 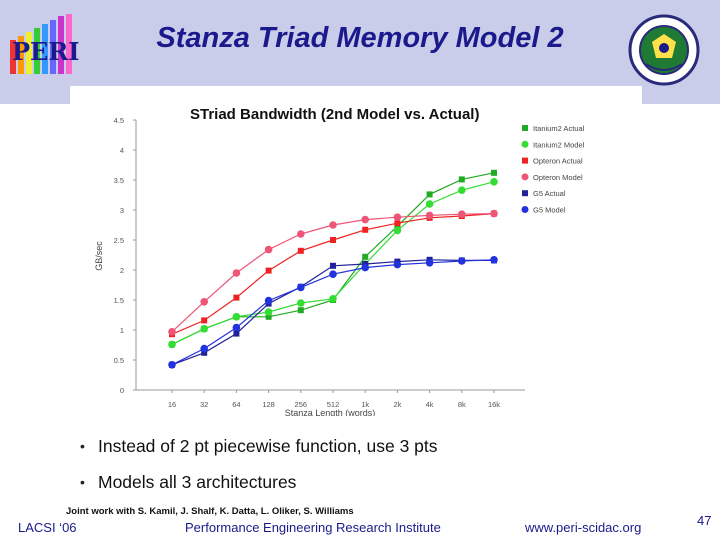 What do you see at coordinates (559, 128) in the screenshot?
I see `legend-label: Itanium2 Actual` at bounding box center [559, 128].